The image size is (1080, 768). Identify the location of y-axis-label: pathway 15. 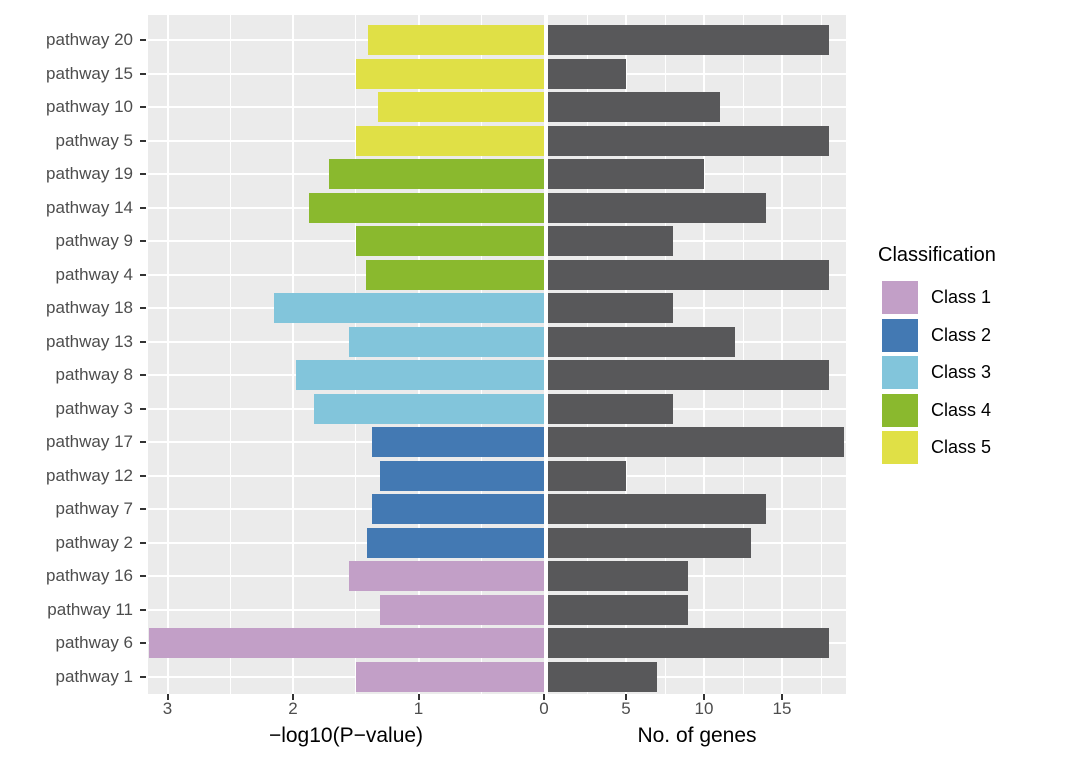
(89, 73).